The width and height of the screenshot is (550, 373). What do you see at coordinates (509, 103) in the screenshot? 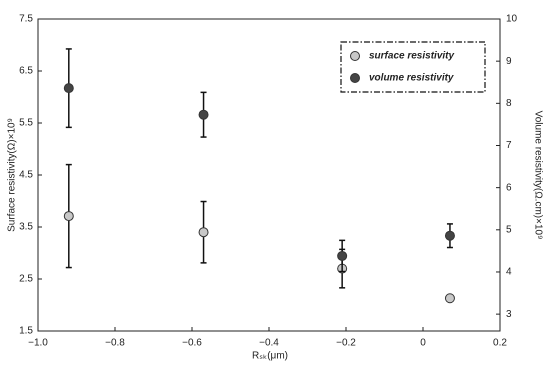
I see `y2-tick-label: 8` at bounding box center [509, 103].